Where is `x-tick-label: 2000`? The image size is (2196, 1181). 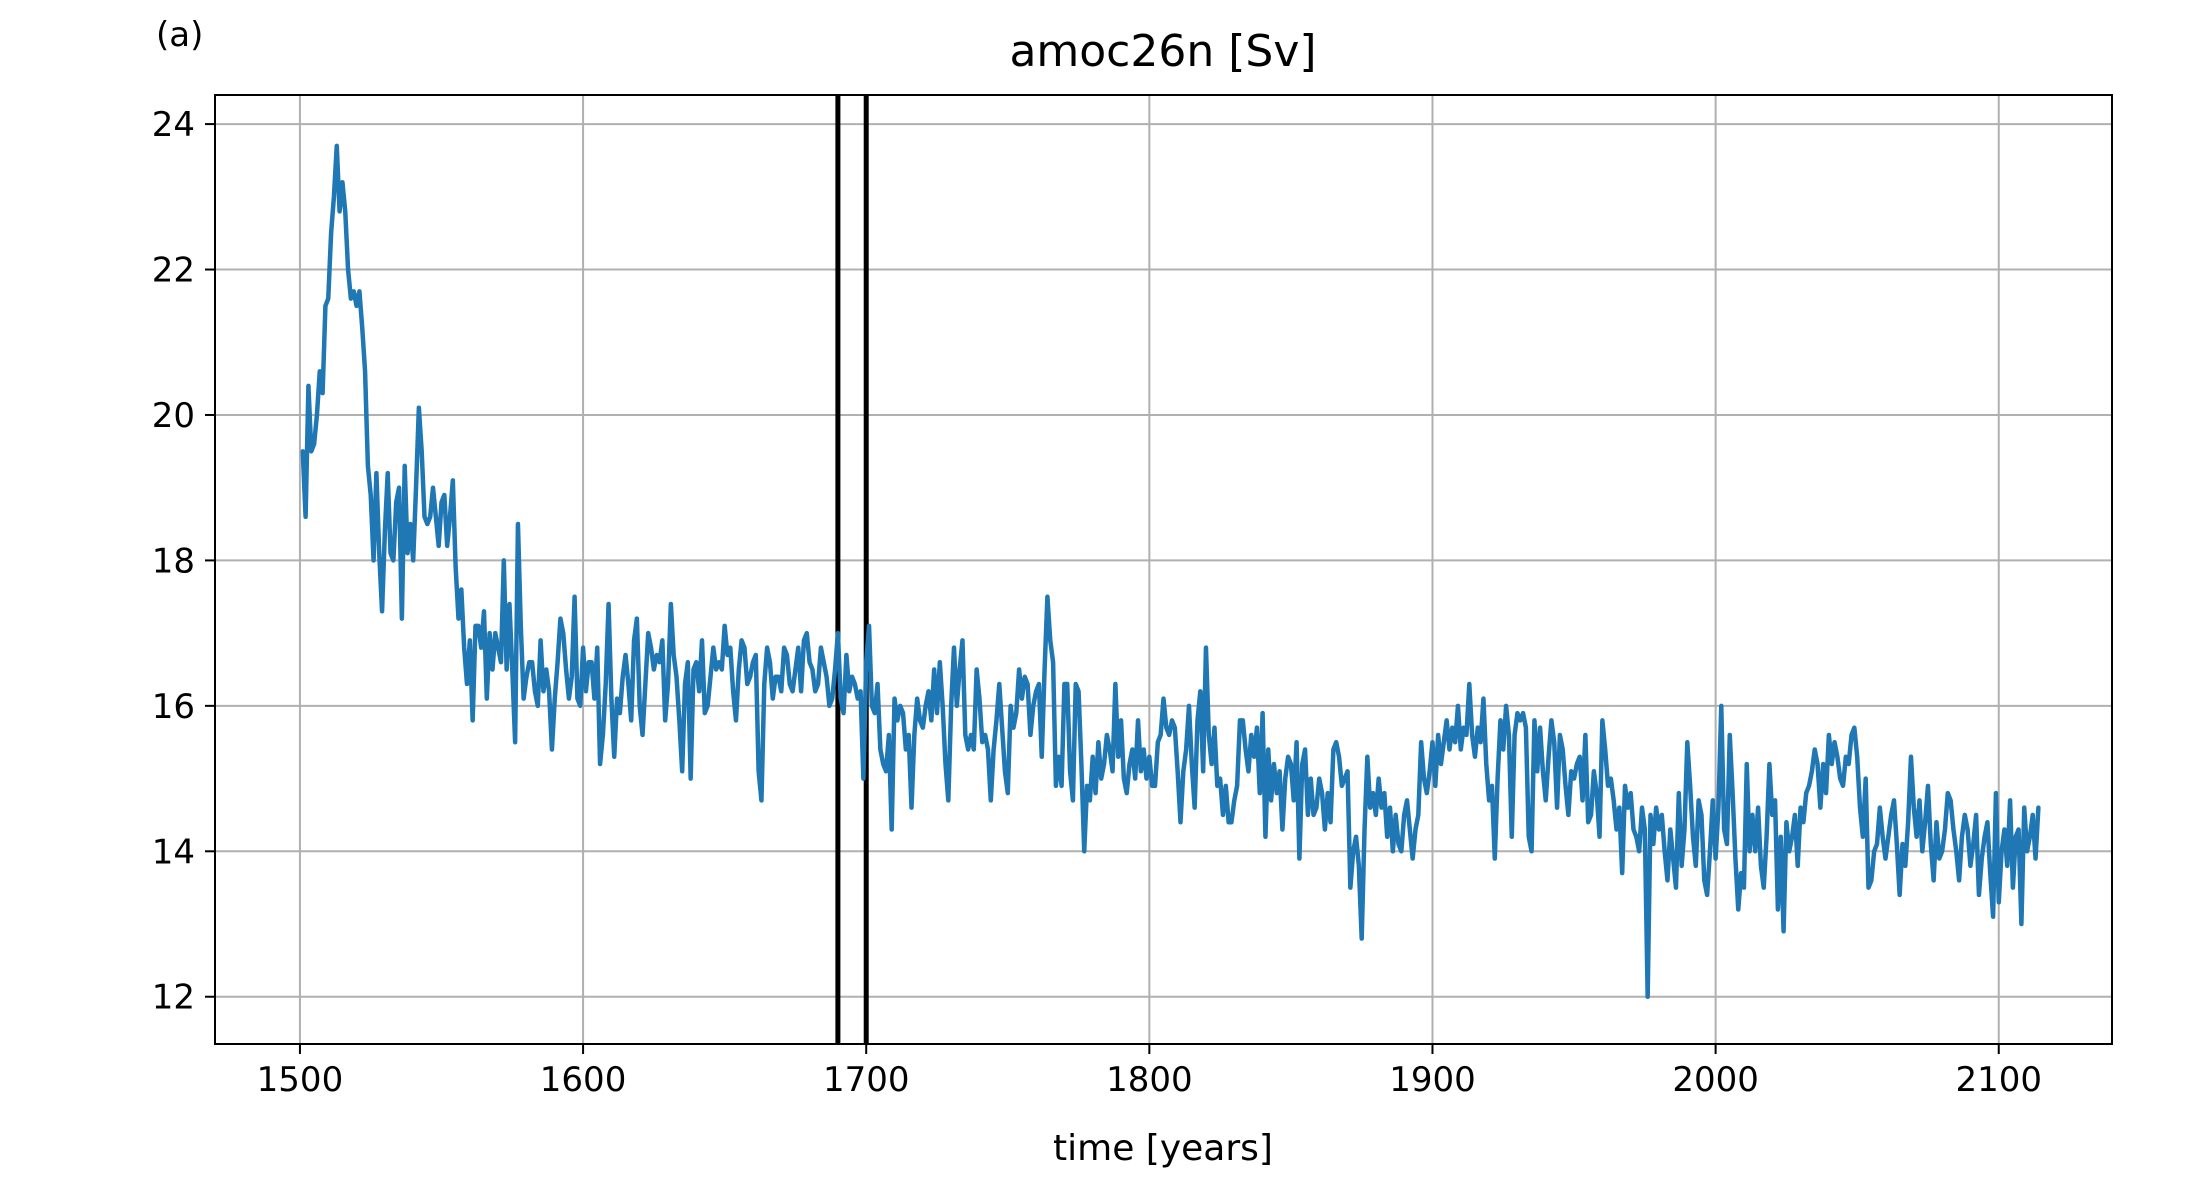 x-tick-label: 2000 is located at coordinates (1715, 1080).